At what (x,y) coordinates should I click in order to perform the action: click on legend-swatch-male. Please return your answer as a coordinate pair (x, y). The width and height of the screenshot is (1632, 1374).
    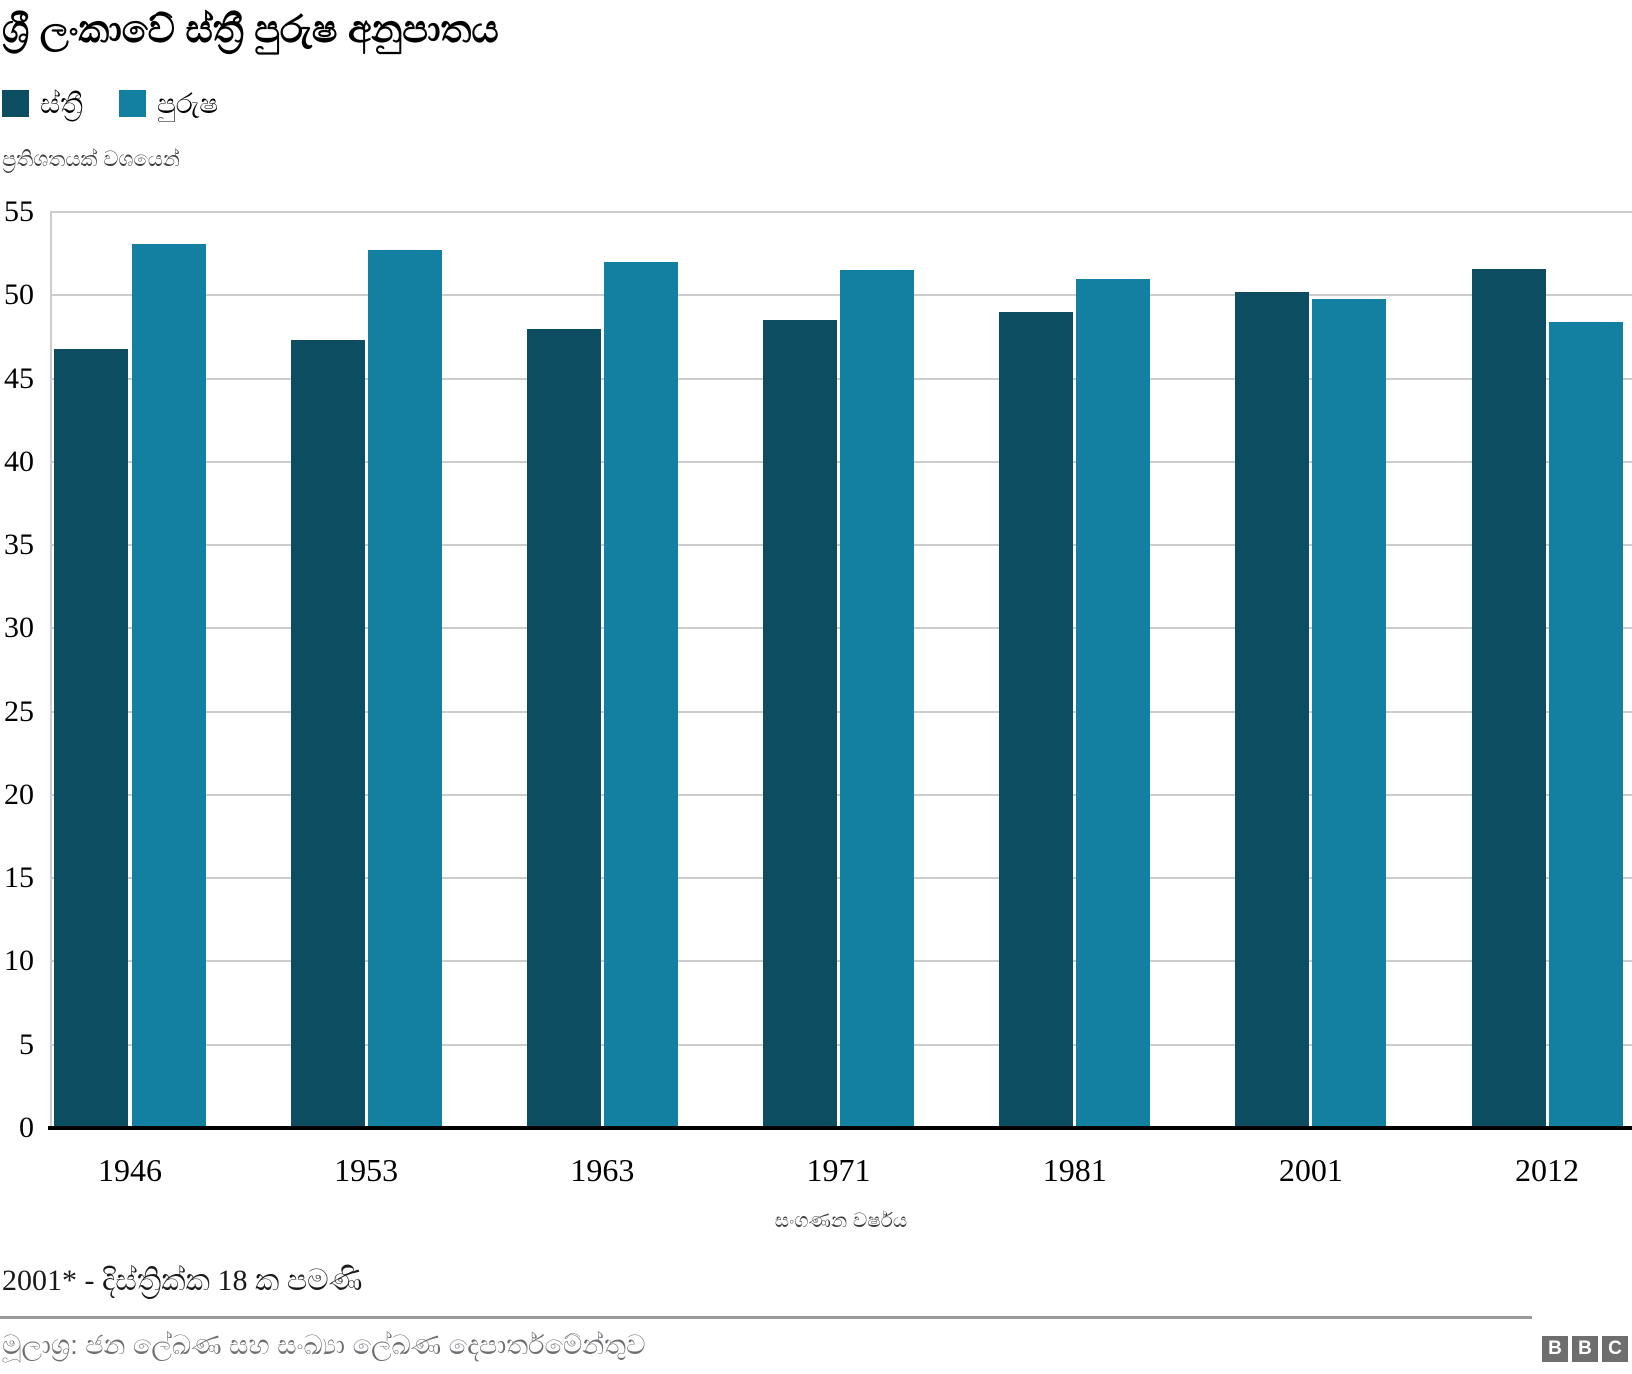
    Looking at the image, I should click on (132, 103).